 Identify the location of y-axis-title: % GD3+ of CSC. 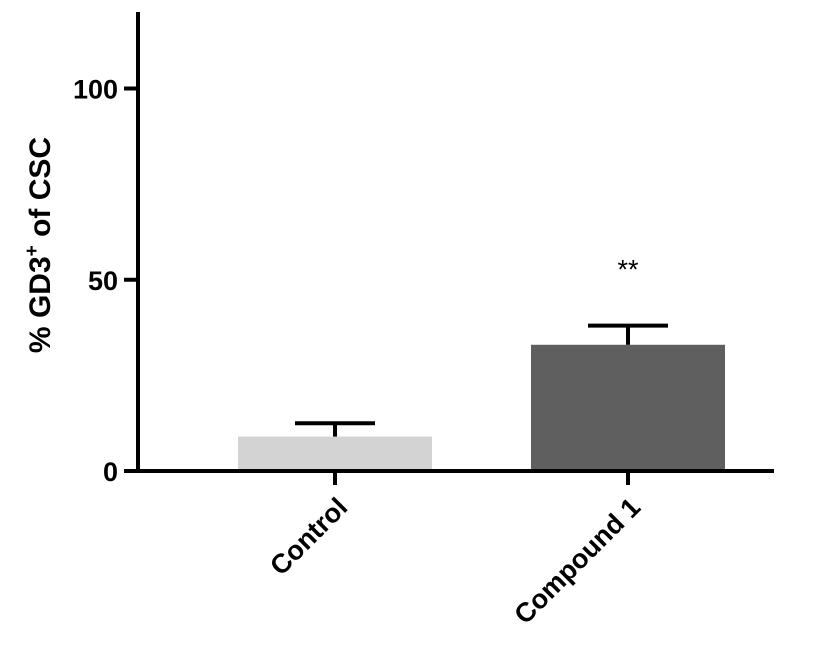
(39, 245).